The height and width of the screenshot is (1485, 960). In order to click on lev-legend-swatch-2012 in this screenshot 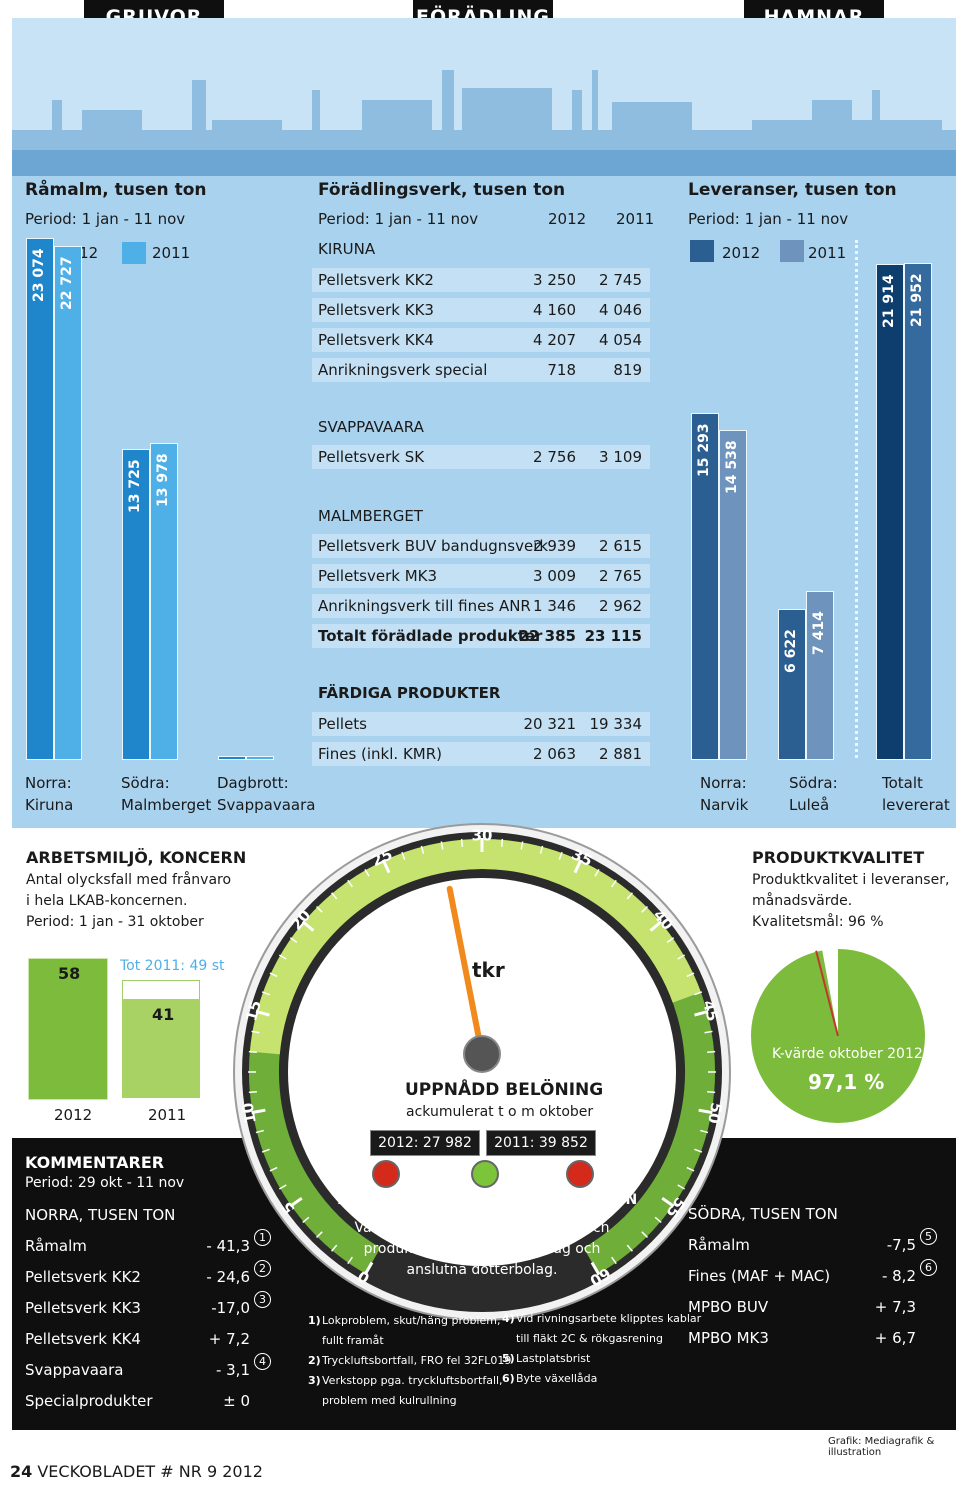, I will do `click(702, 251)`.